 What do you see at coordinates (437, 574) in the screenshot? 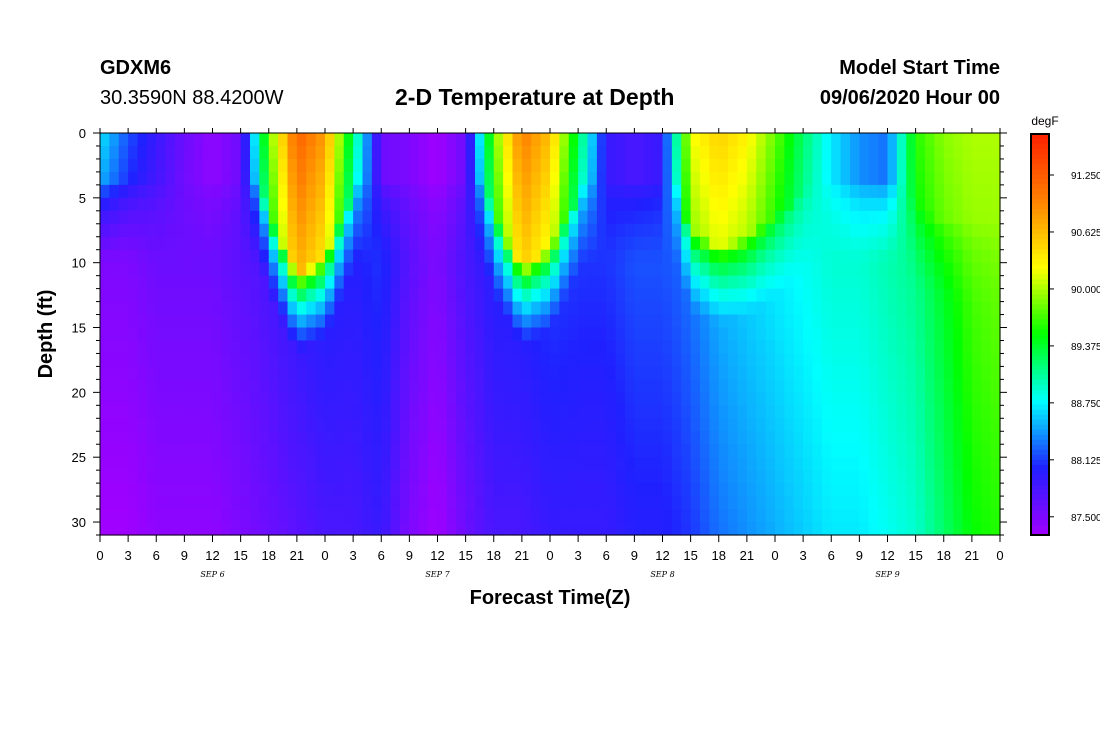
I see `day-label: SEP 7` at bounding box center [437, 574].